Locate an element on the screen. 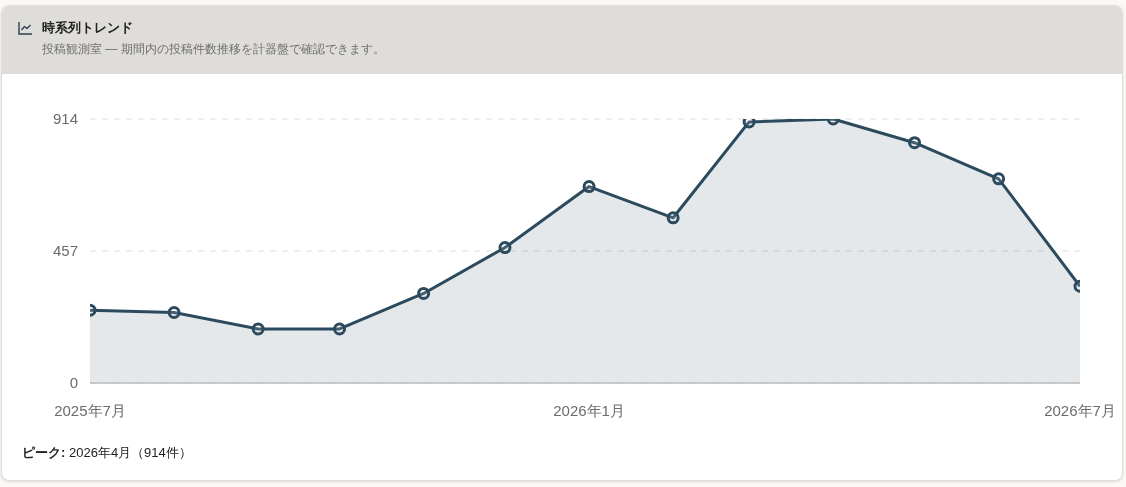  y-tick-label: 457 is located at coordinates (65, 251).